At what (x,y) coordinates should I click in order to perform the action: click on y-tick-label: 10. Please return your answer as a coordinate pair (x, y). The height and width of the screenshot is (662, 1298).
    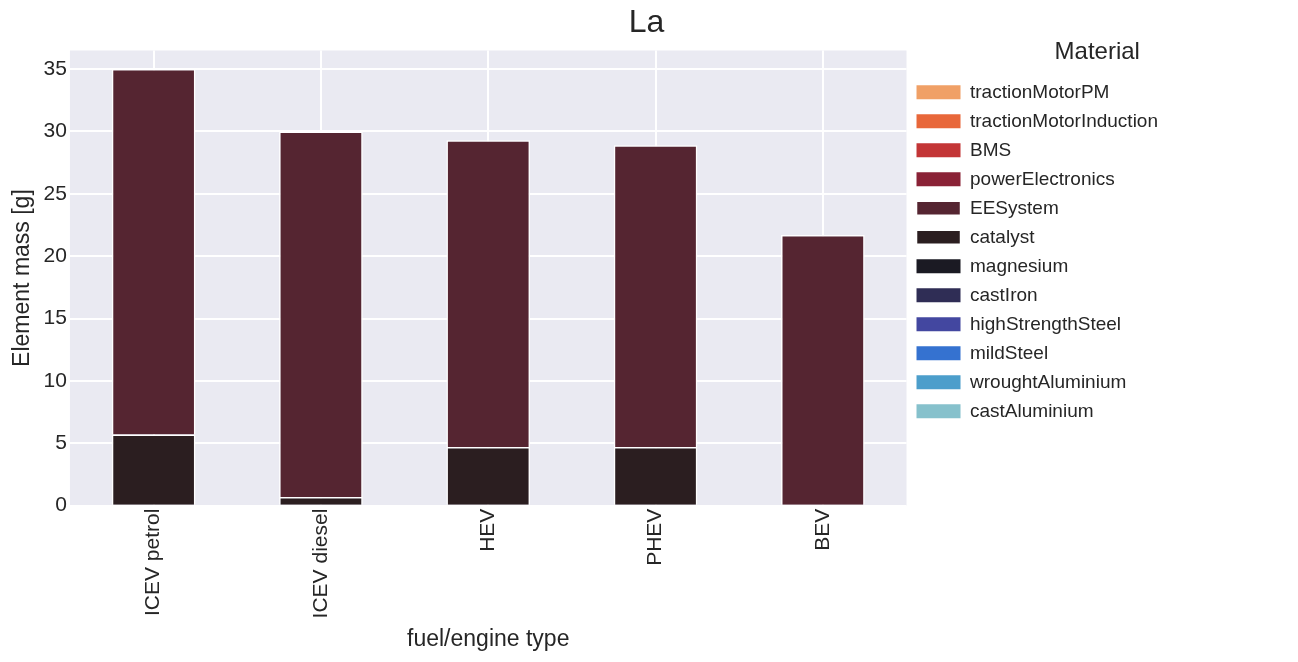
    Looking at the image, I should click on (55, 379).